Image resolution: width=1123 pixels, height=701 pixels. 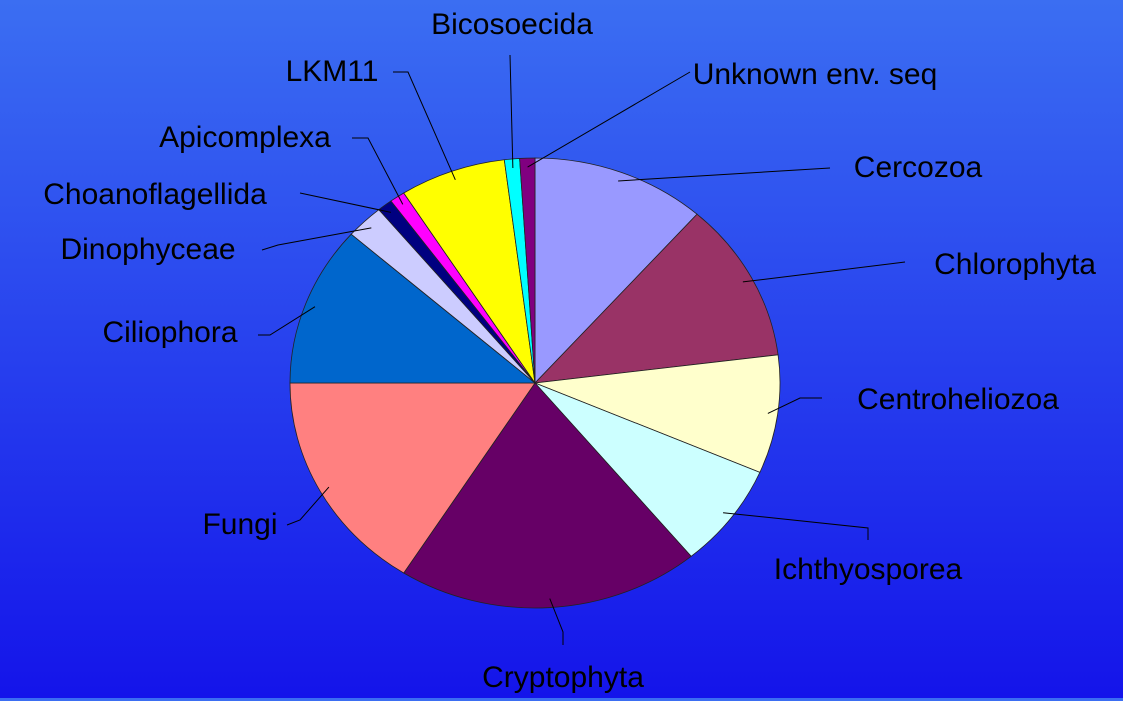 I want to click on slice-label: Cercozoa, so click(x=918, y=167).